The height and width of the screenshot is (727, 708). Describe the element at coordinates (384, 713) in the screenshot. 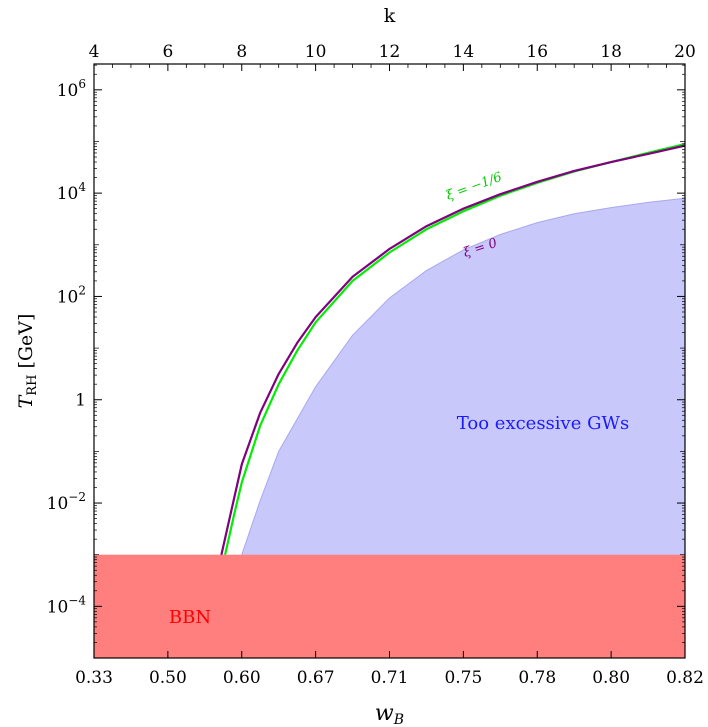

I see `bottom-axis-title-main: w` at that location.